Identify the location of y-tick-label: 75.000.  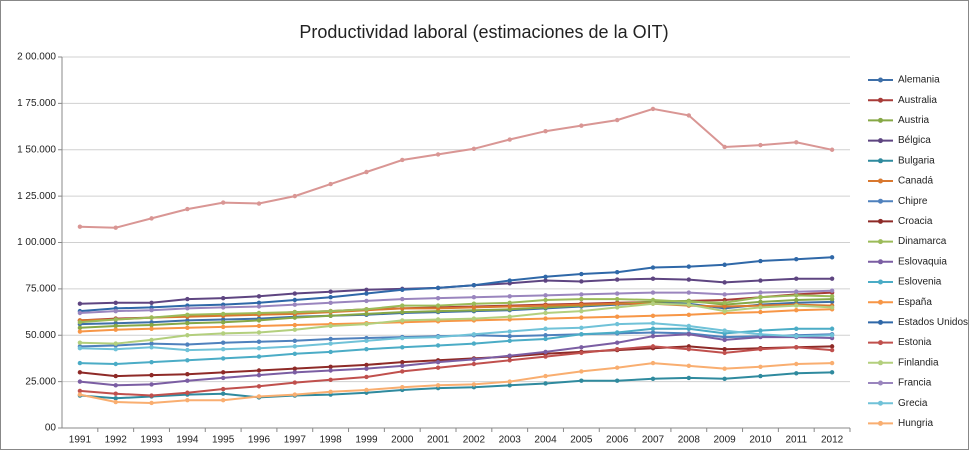
(40, 289).